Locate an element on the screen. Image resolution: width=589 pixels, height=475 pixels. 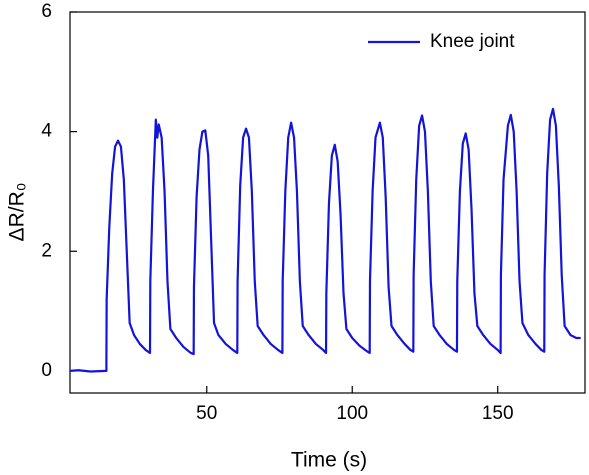
x-tick-label: 50 is located at coordinates (206, 413).